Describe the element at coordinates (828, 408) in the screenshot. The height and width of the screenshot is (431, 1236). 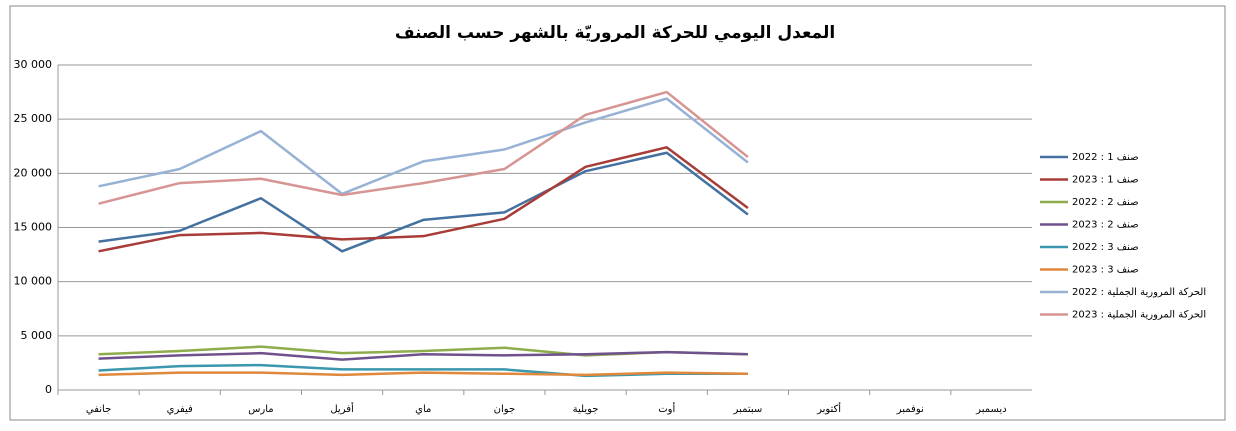
I see `x-tick-label: أكتوبر` at that location.